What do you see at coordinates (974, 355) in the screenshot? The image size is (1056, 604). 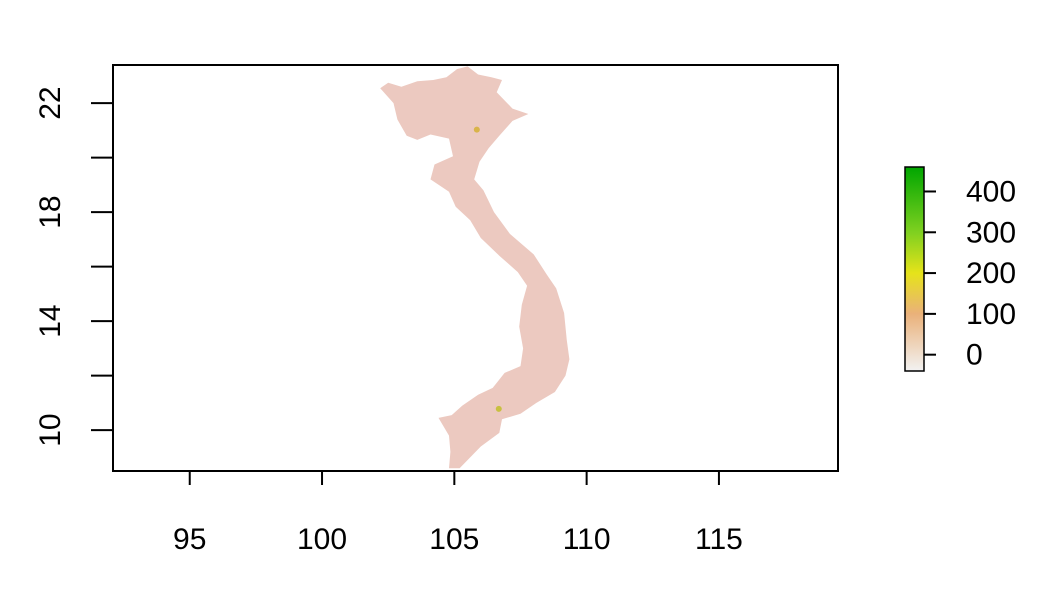 I see `legend-tick-label: 0` at bounding box center [974, 355].